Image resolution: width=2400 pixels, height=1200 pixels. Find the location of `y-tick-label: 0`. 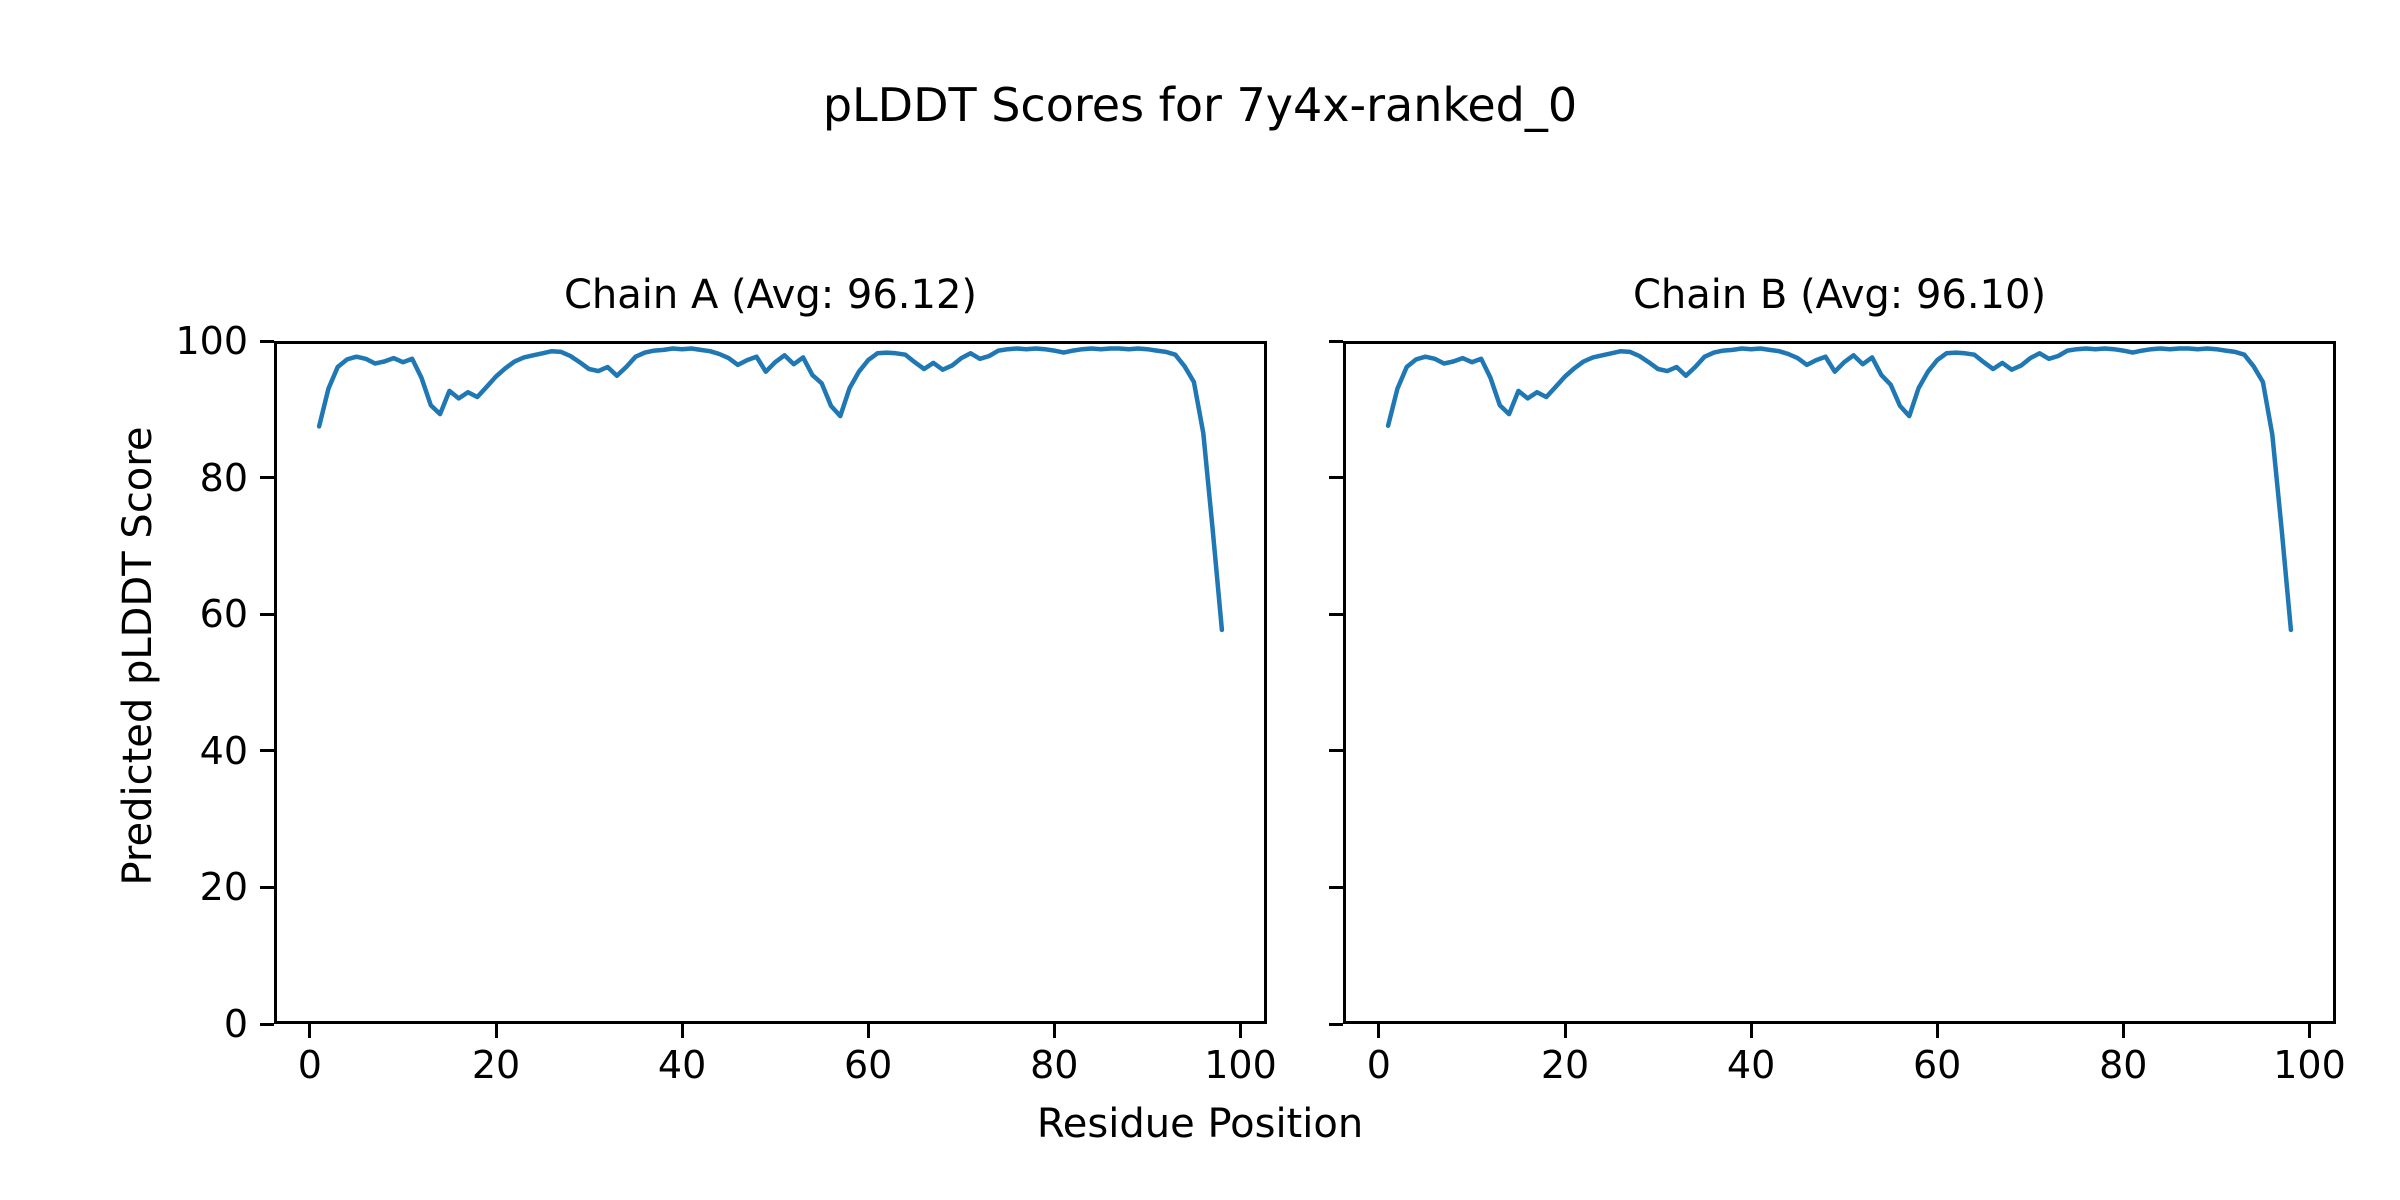

y-tick-label: 0 is located at coordinates (235, 1024).